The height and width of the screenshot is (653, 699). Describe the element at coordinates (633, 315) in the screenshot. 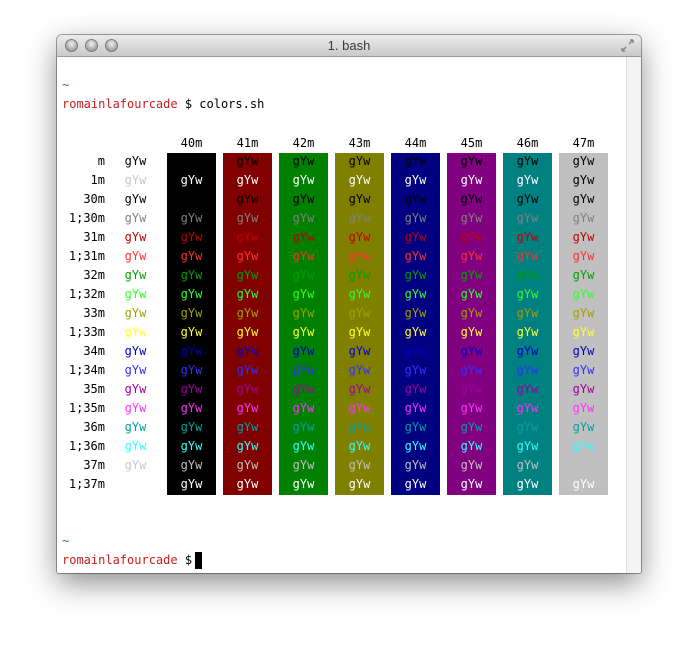

I see `scrollbar` at that location.